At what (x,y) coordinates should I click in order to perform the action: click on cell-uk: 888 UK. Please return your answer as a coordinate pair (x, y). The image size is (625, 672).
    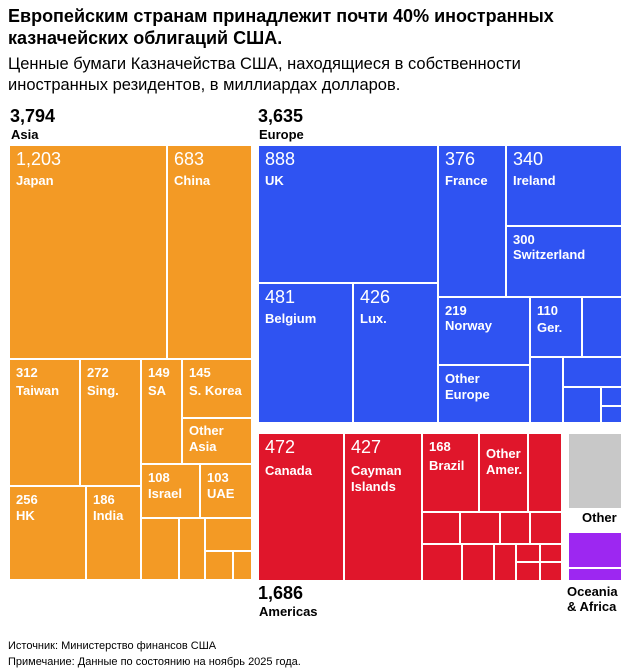
    Looking at the image, I should click on (348, 214).